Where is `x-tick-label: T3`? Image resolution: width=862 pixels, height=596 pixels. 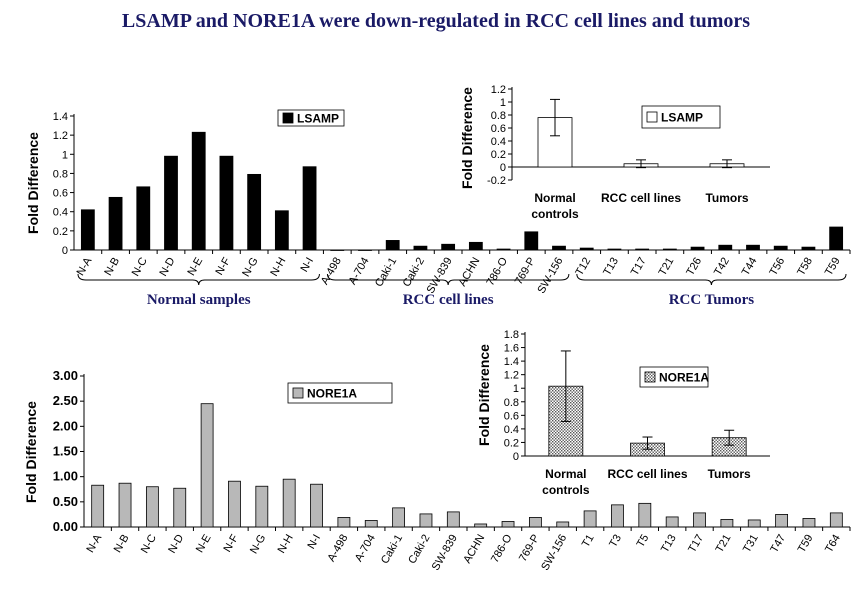
x-tick-label: T3 is located at coordinates (615, 541).